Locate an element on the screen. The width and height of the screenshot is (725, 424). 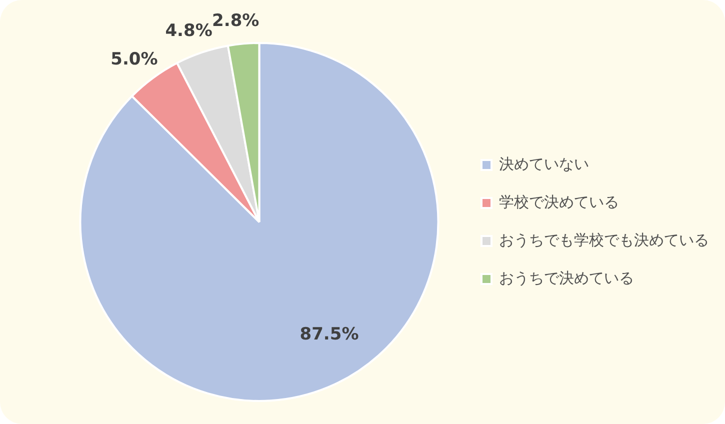
data-label: 5.0% is located at coordinates (134, 59).